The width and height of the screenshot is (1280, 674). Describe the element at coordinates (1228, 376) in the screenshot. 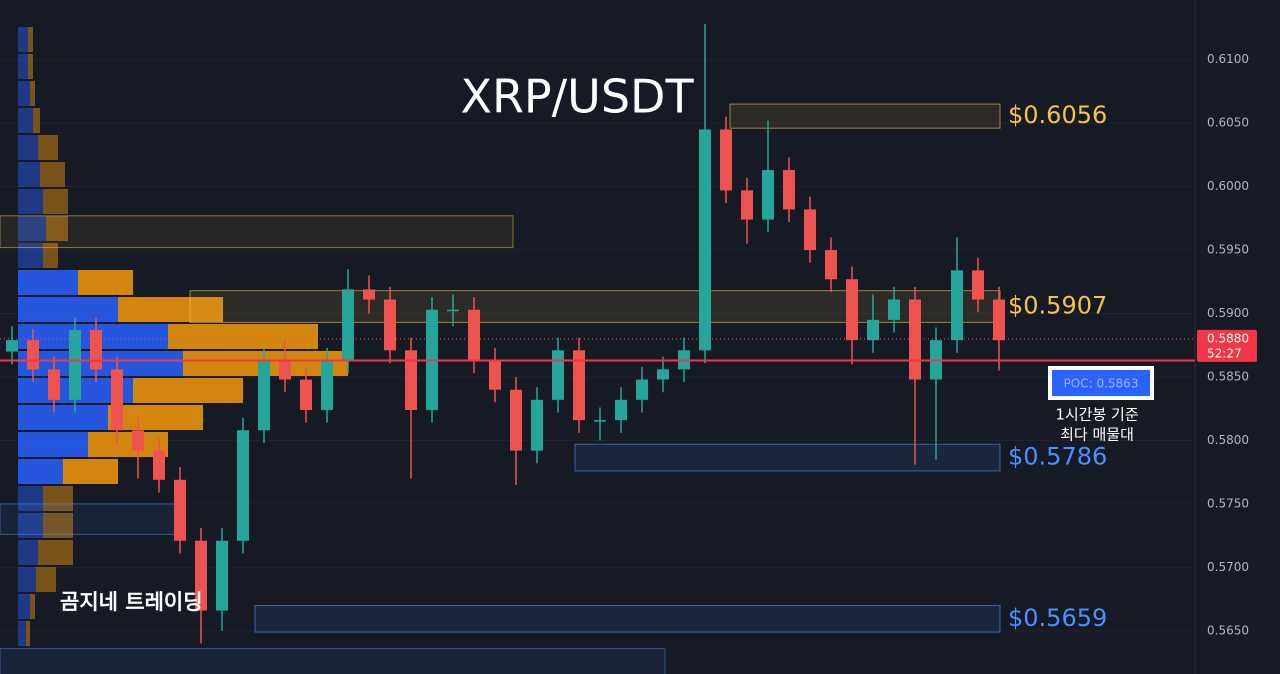

I see `y-tick-label: 0.5850` at that location.